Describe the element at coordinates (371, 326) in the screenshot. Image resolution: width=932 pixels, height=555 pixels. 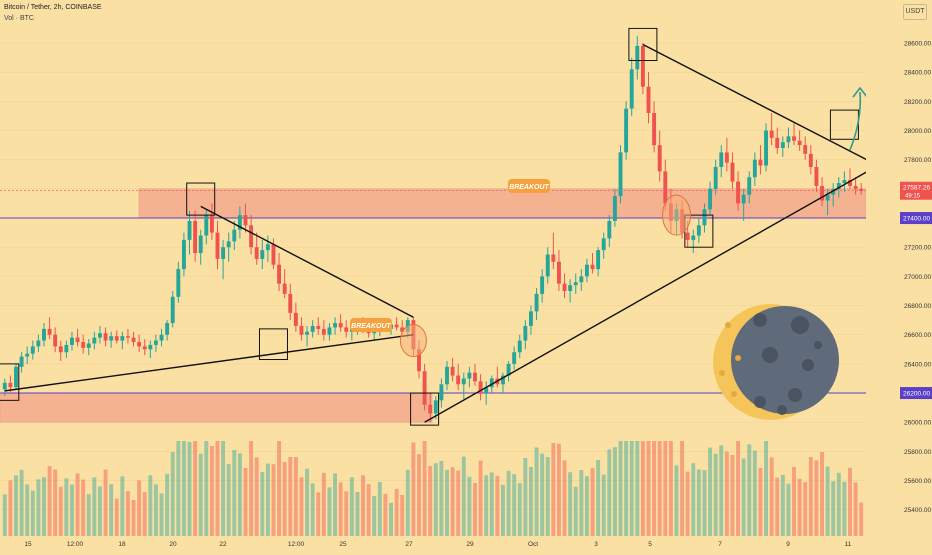
I see `breakout-bubble-1-label: BREAKOUT` at that location.